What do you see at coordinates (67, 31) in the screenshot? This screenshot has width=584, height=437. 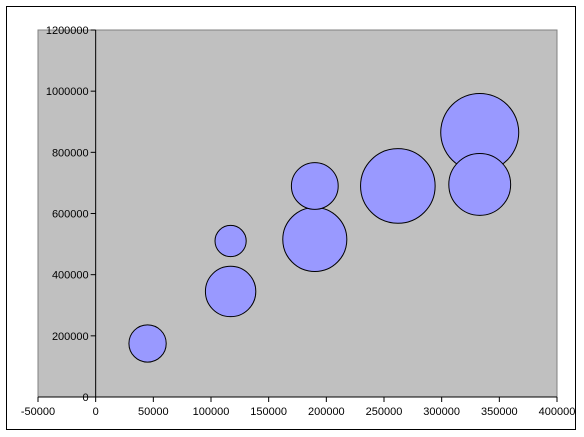 I see `y-tick-label-6: 1200000` at bounding box center [67, 31].